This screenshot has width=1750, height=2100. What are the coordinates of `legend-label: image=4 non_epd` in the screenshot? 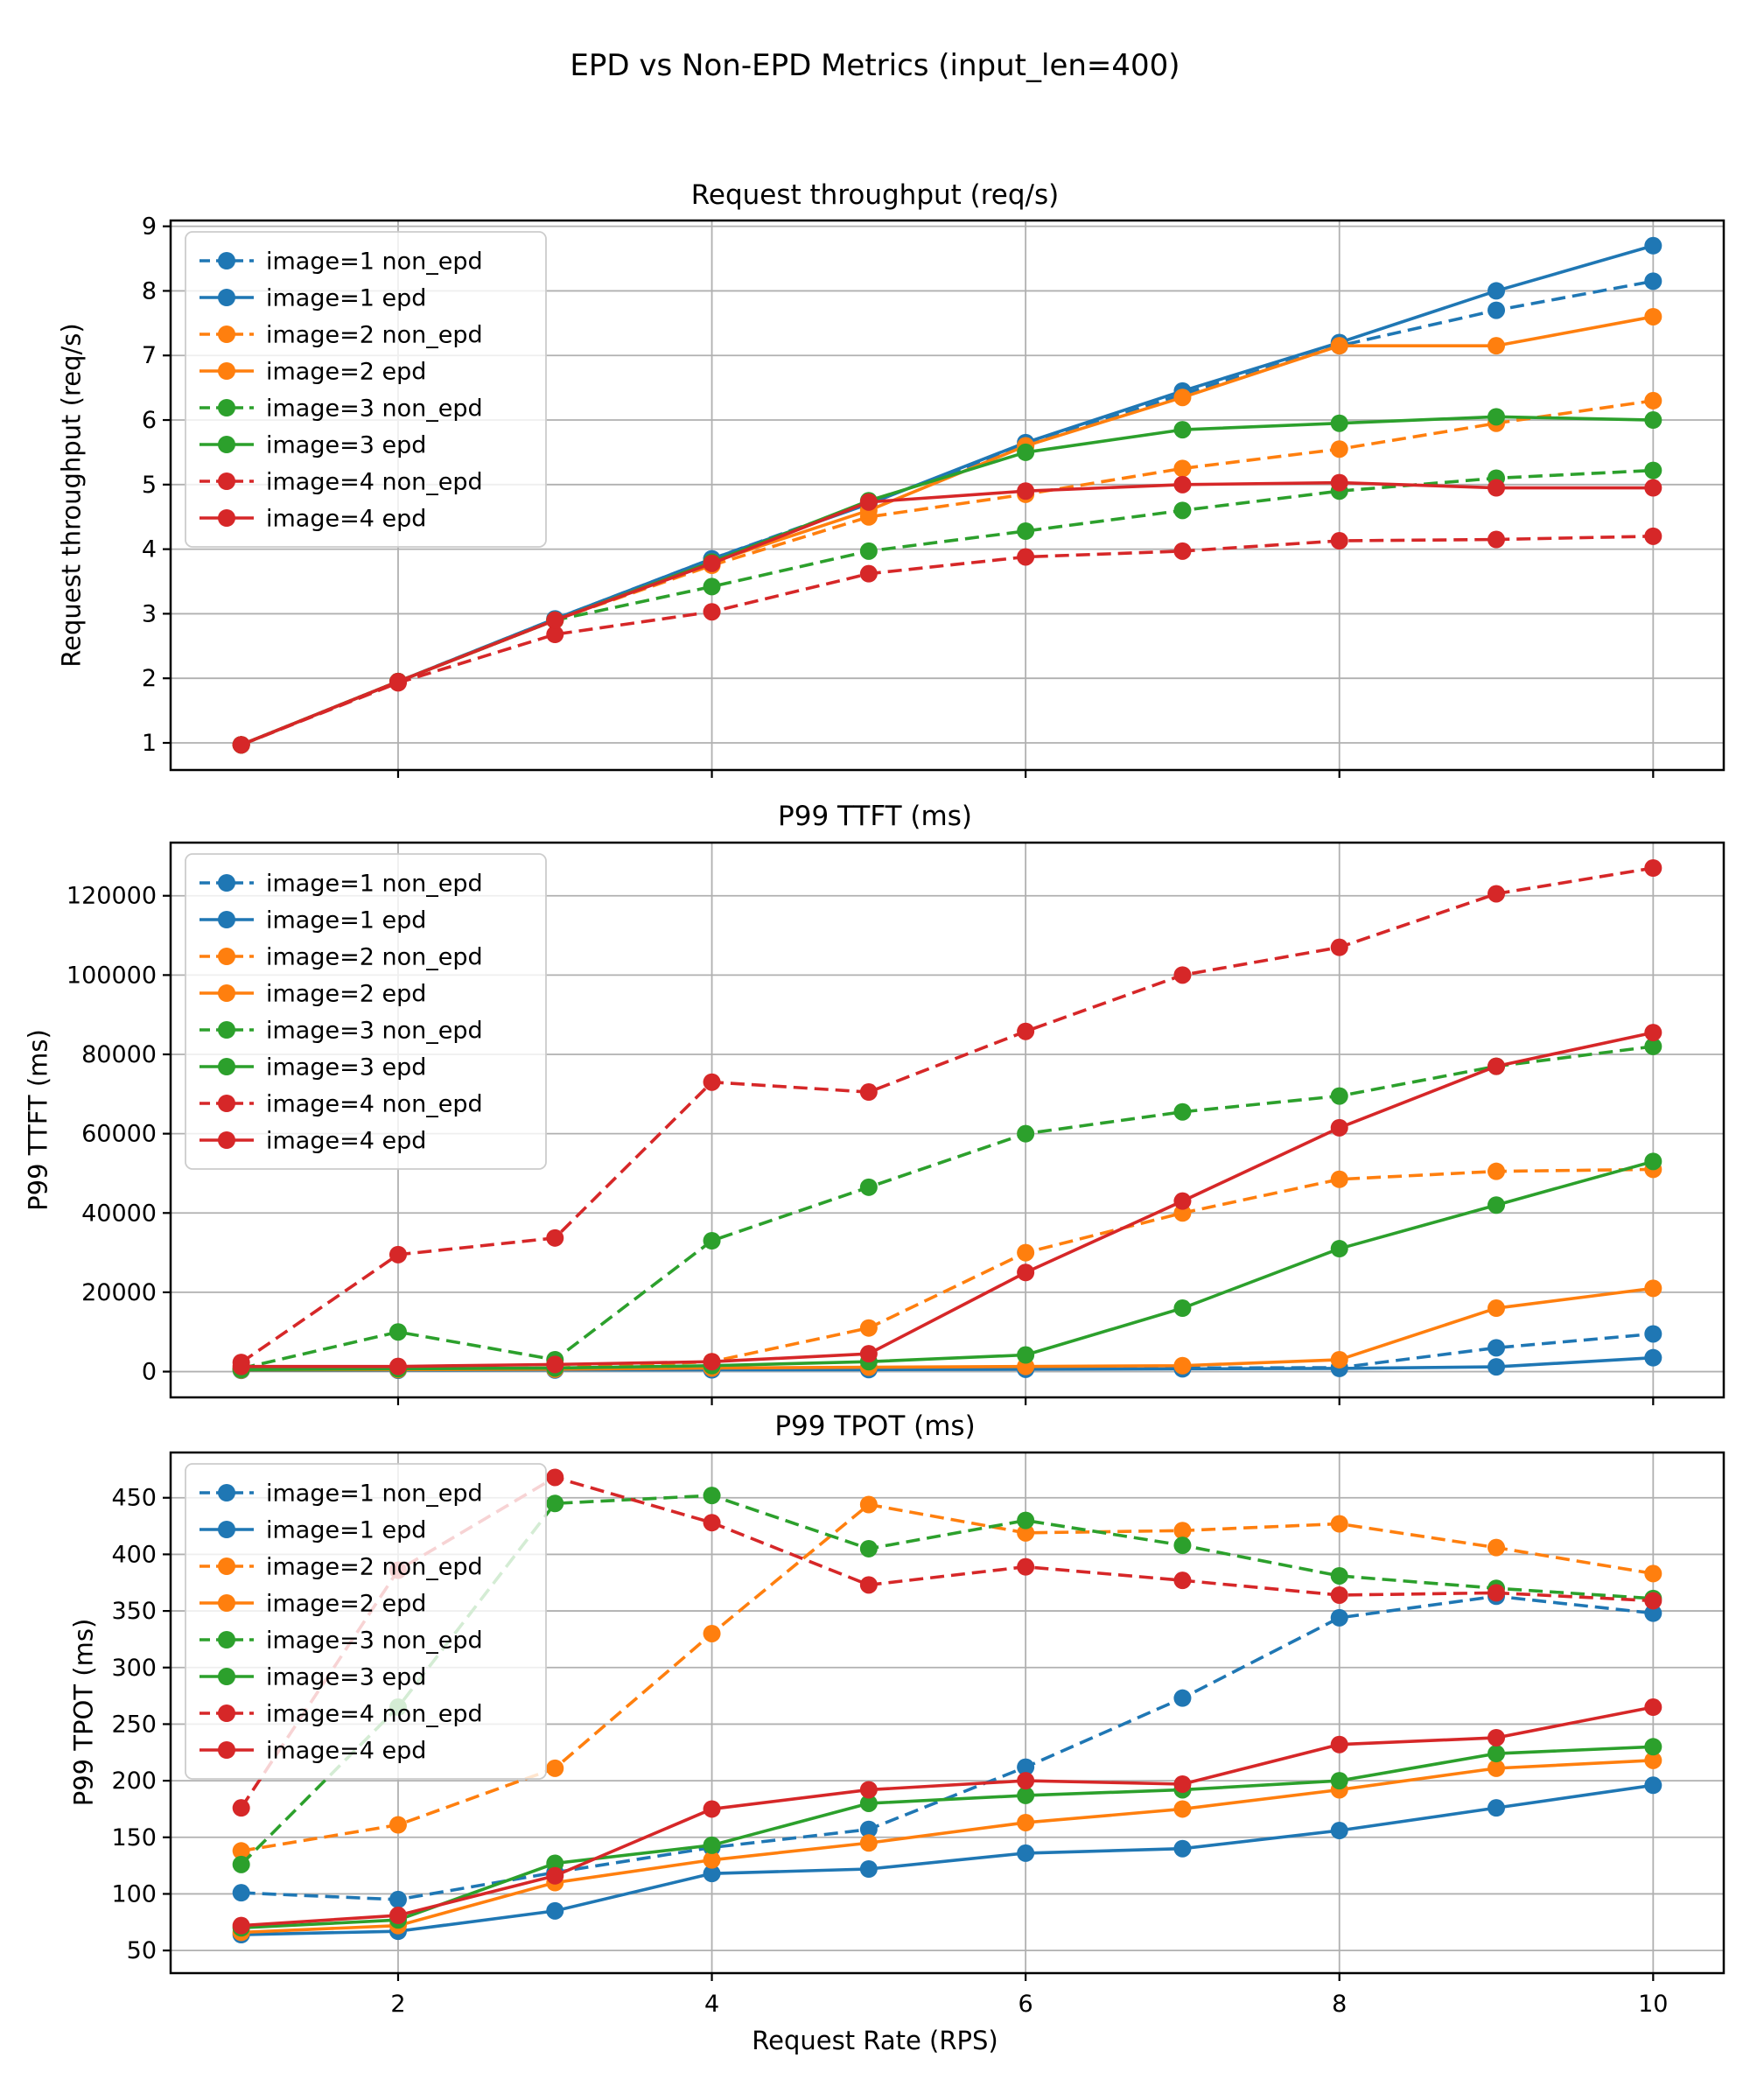 It's located at (374, 482).